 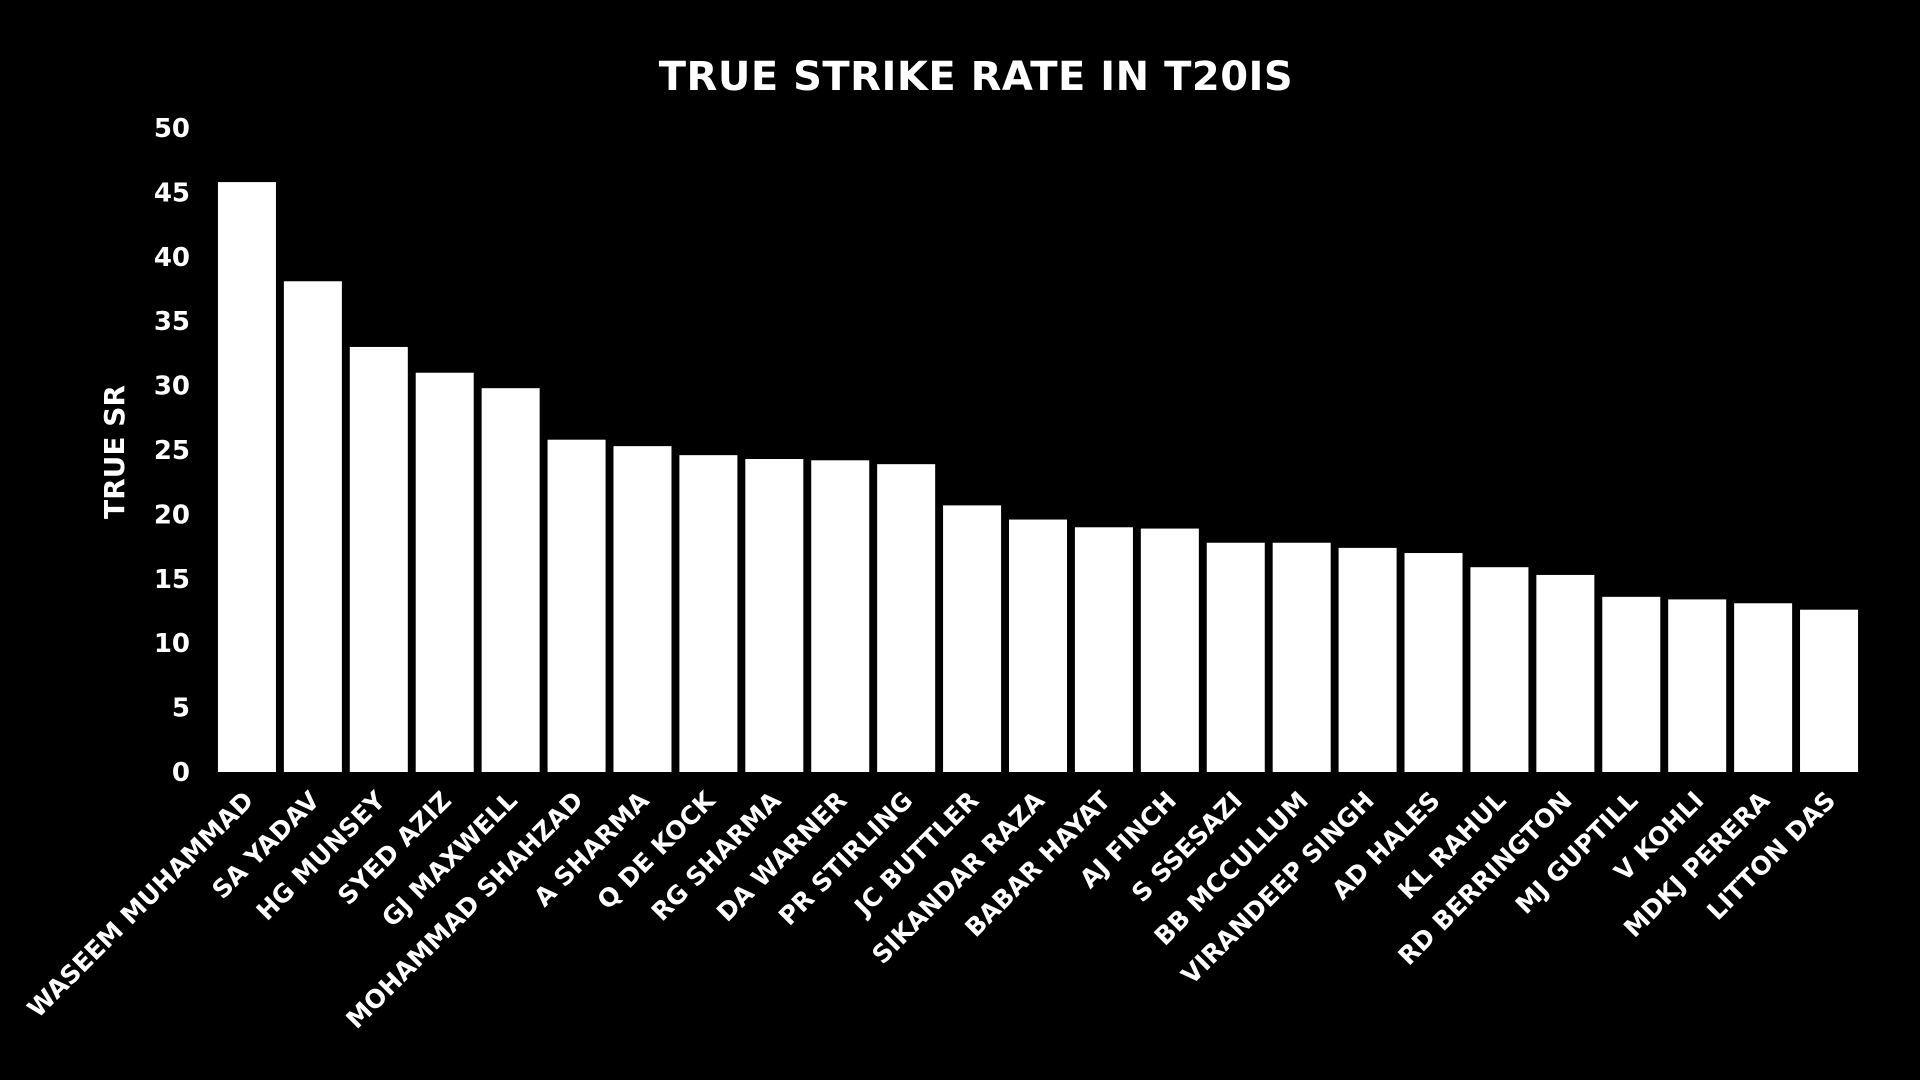 What do you see at coordinates (181, 709) in the screenshot?
I see `y-tick-label: 5` at bounding box center [181, 709].